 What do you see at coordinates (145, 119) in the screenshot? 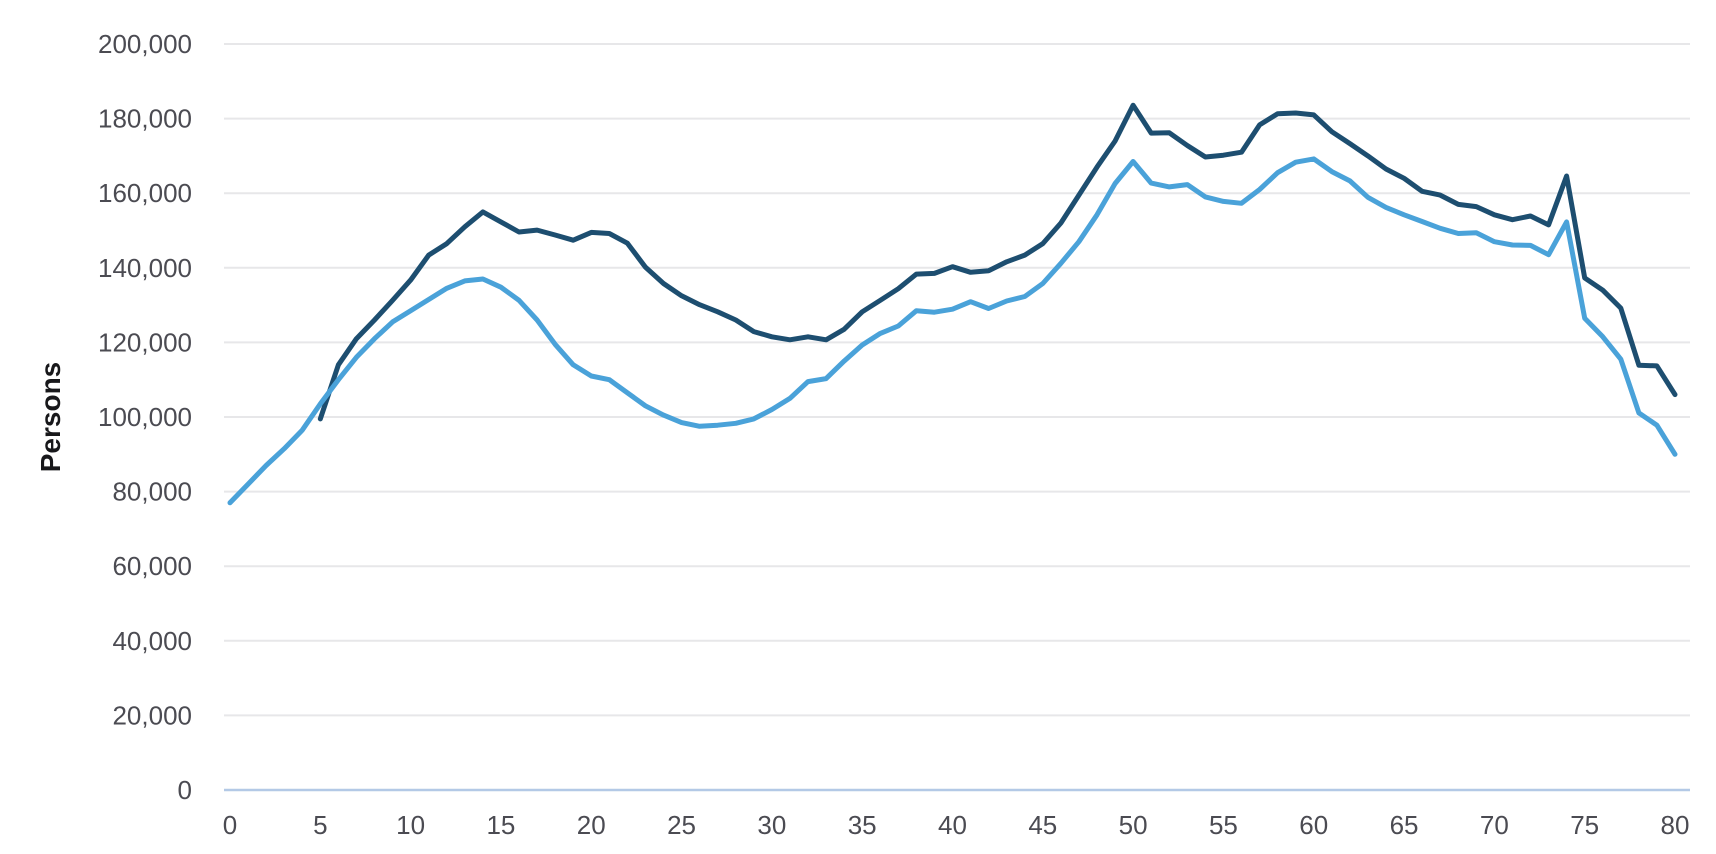
I see `y-tick-label-180000: 180,000` at bounding box center [145, 119].